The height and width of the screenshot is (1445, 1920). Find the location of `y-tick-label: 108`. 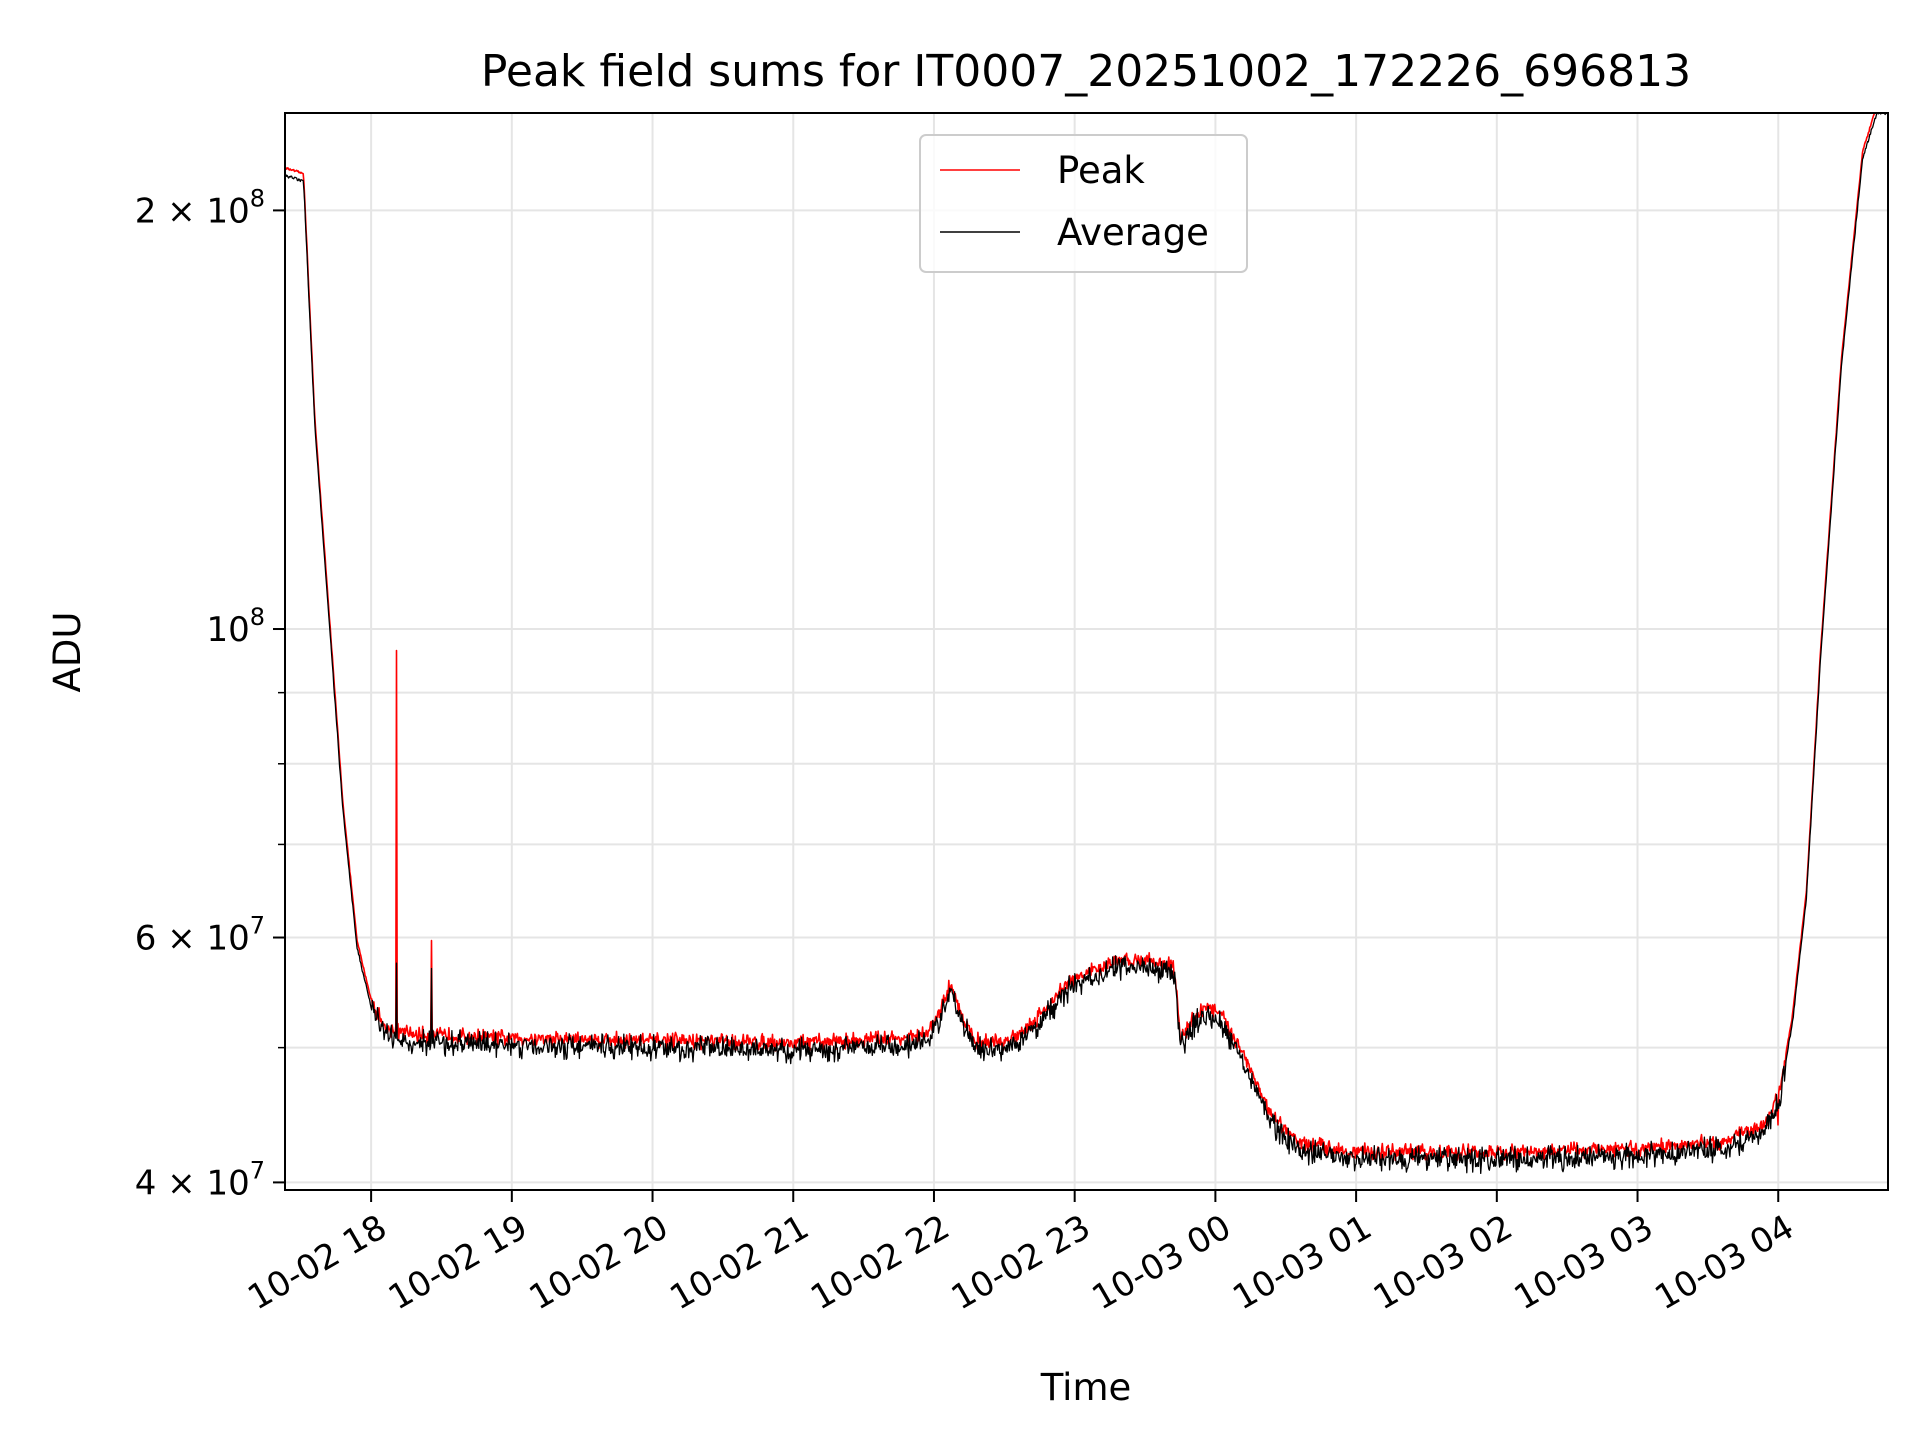

y-tick-label: 108 is located at coordinates (235, 626).